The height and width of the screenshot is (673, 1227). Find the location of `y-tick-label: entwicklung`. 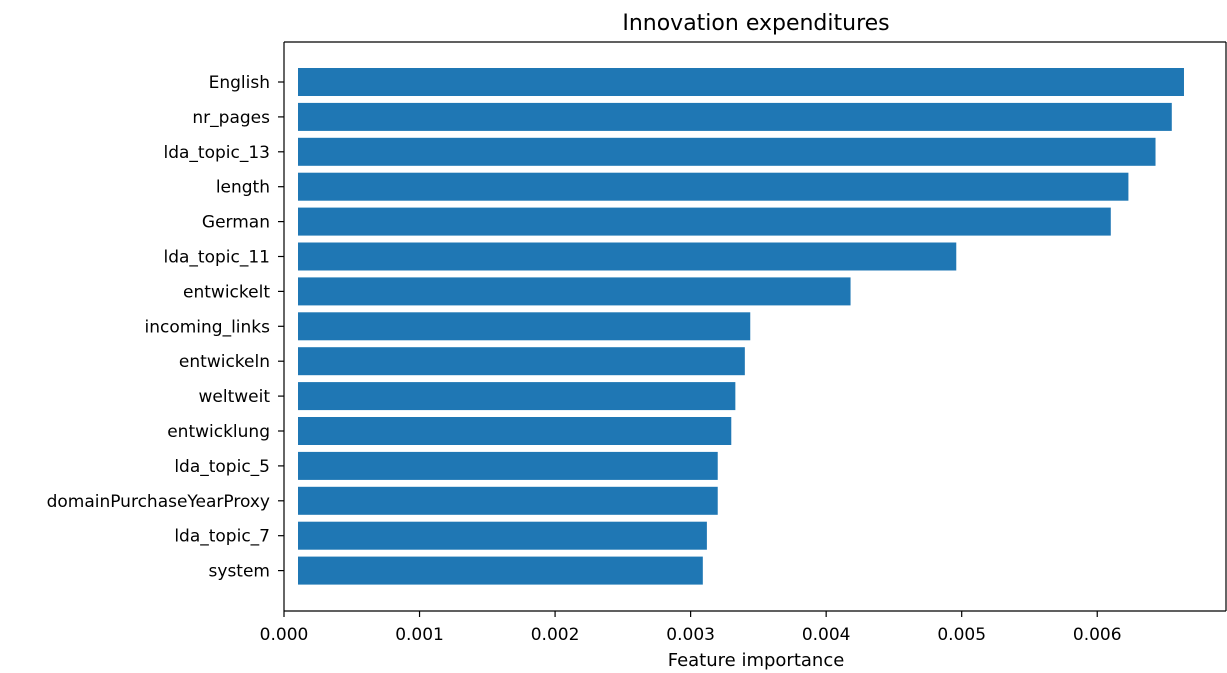

y-tick-label: entwicklung is located at coordinates (218, 432).